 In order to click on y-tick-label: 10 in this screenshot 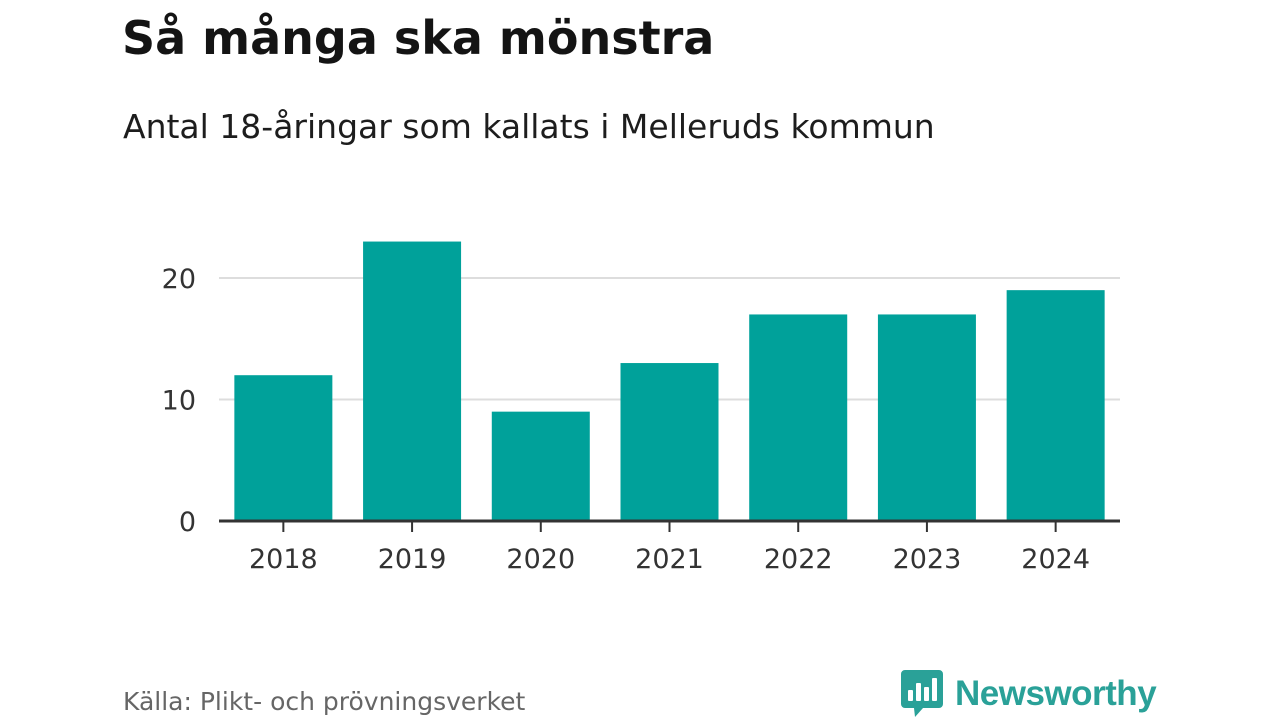, I will do `click(179, 401)`.